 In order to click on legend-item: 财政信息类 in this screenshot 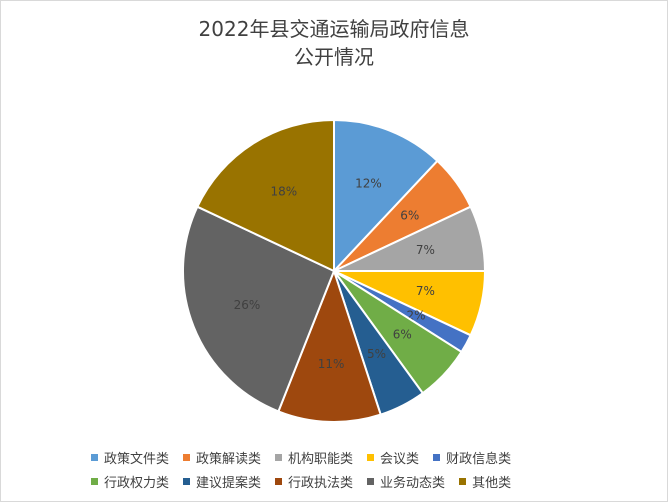, I will do `click(472, 457)`.